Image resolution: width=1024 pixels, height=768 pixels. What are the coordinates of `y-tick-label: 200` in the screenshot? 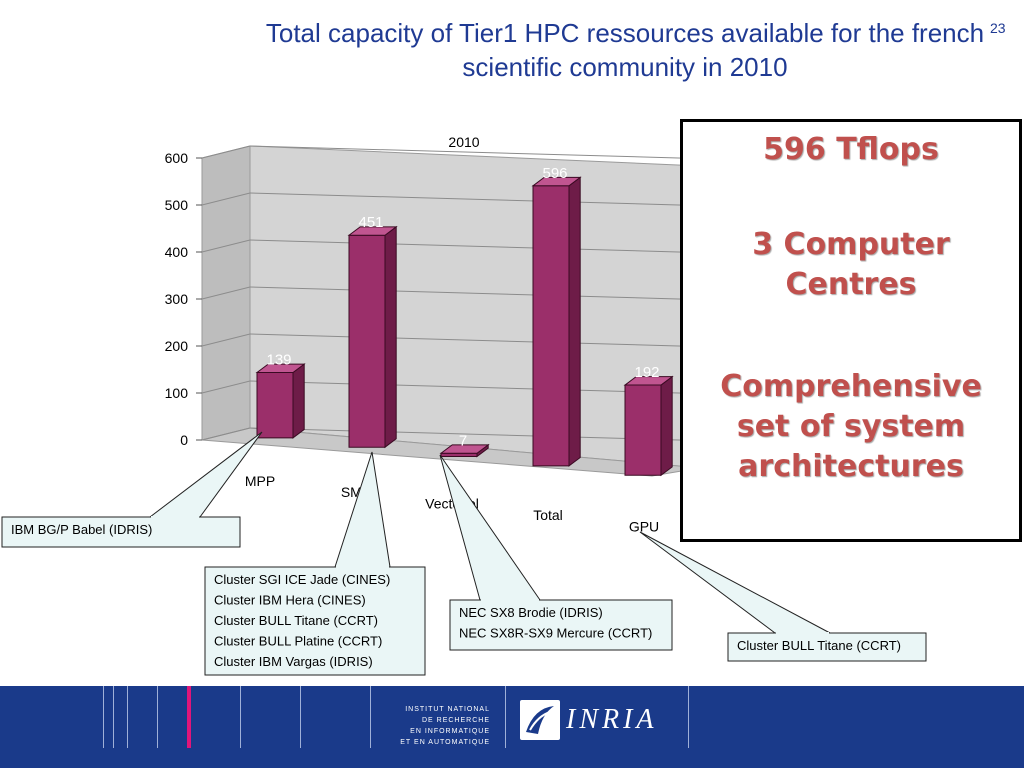 It's located at (177, 346).